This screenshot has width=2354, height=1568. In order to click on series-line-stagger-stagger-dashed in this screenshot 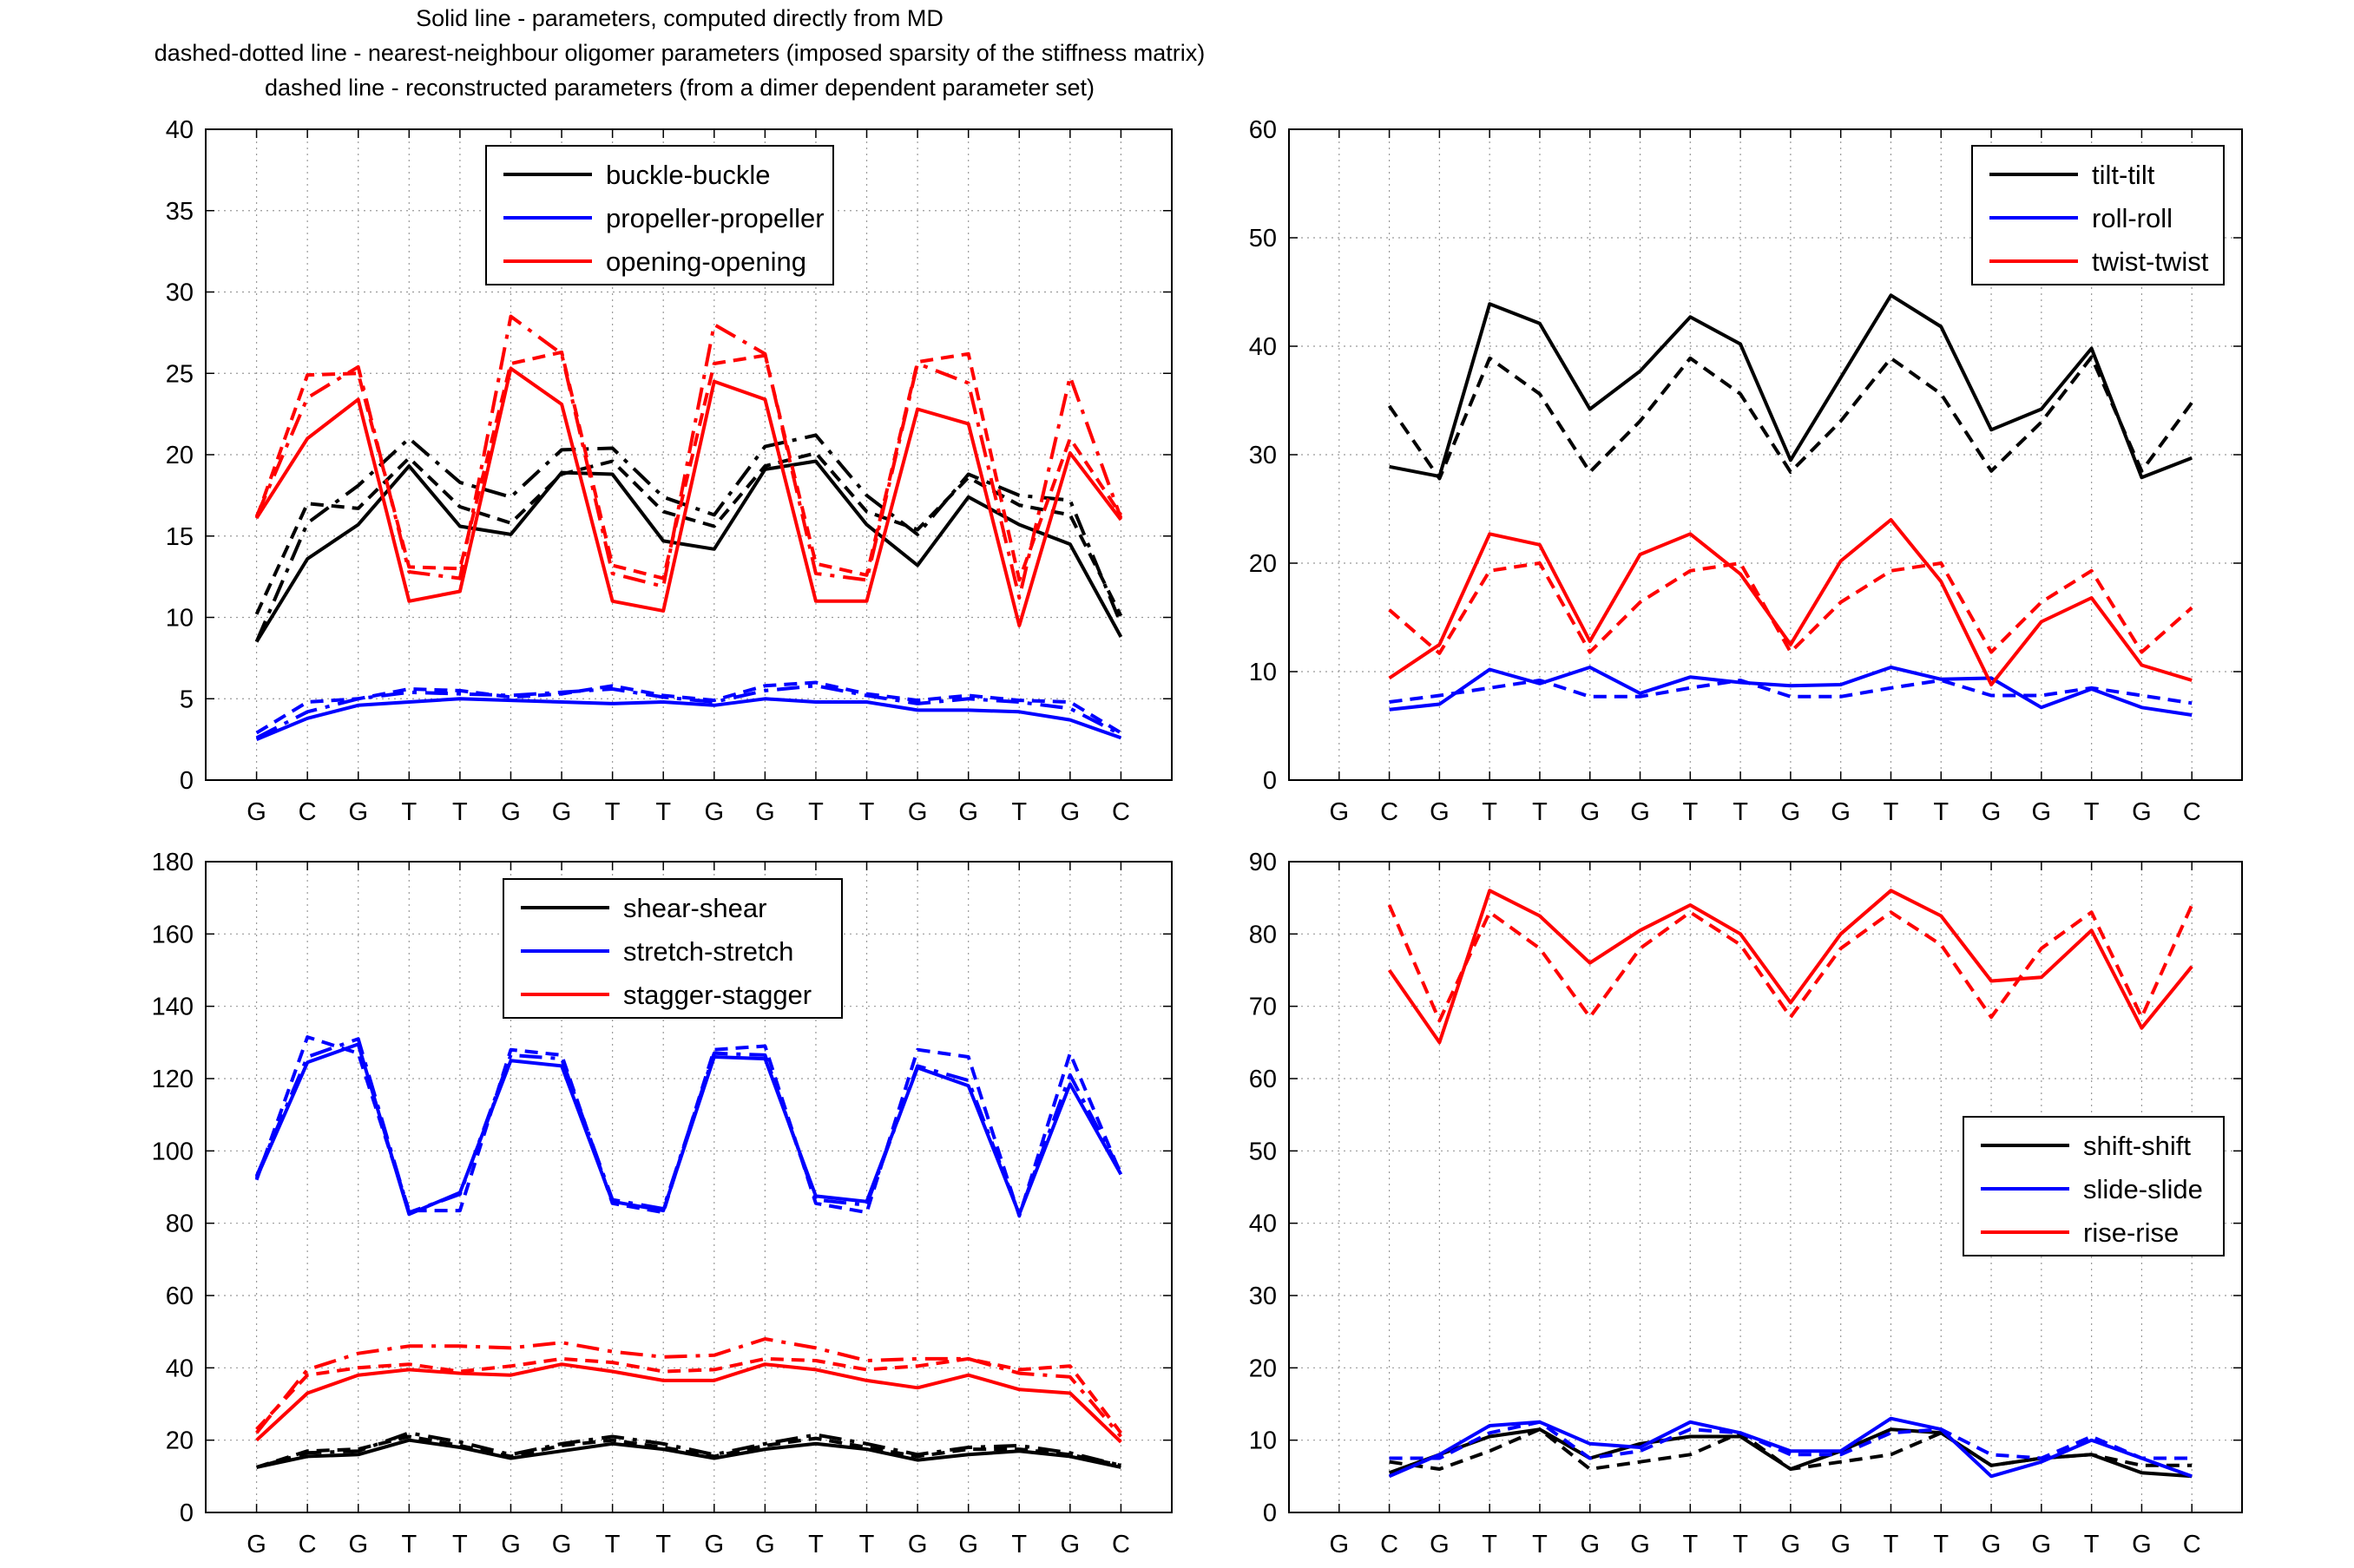, I will do `click(689, 1395)`.